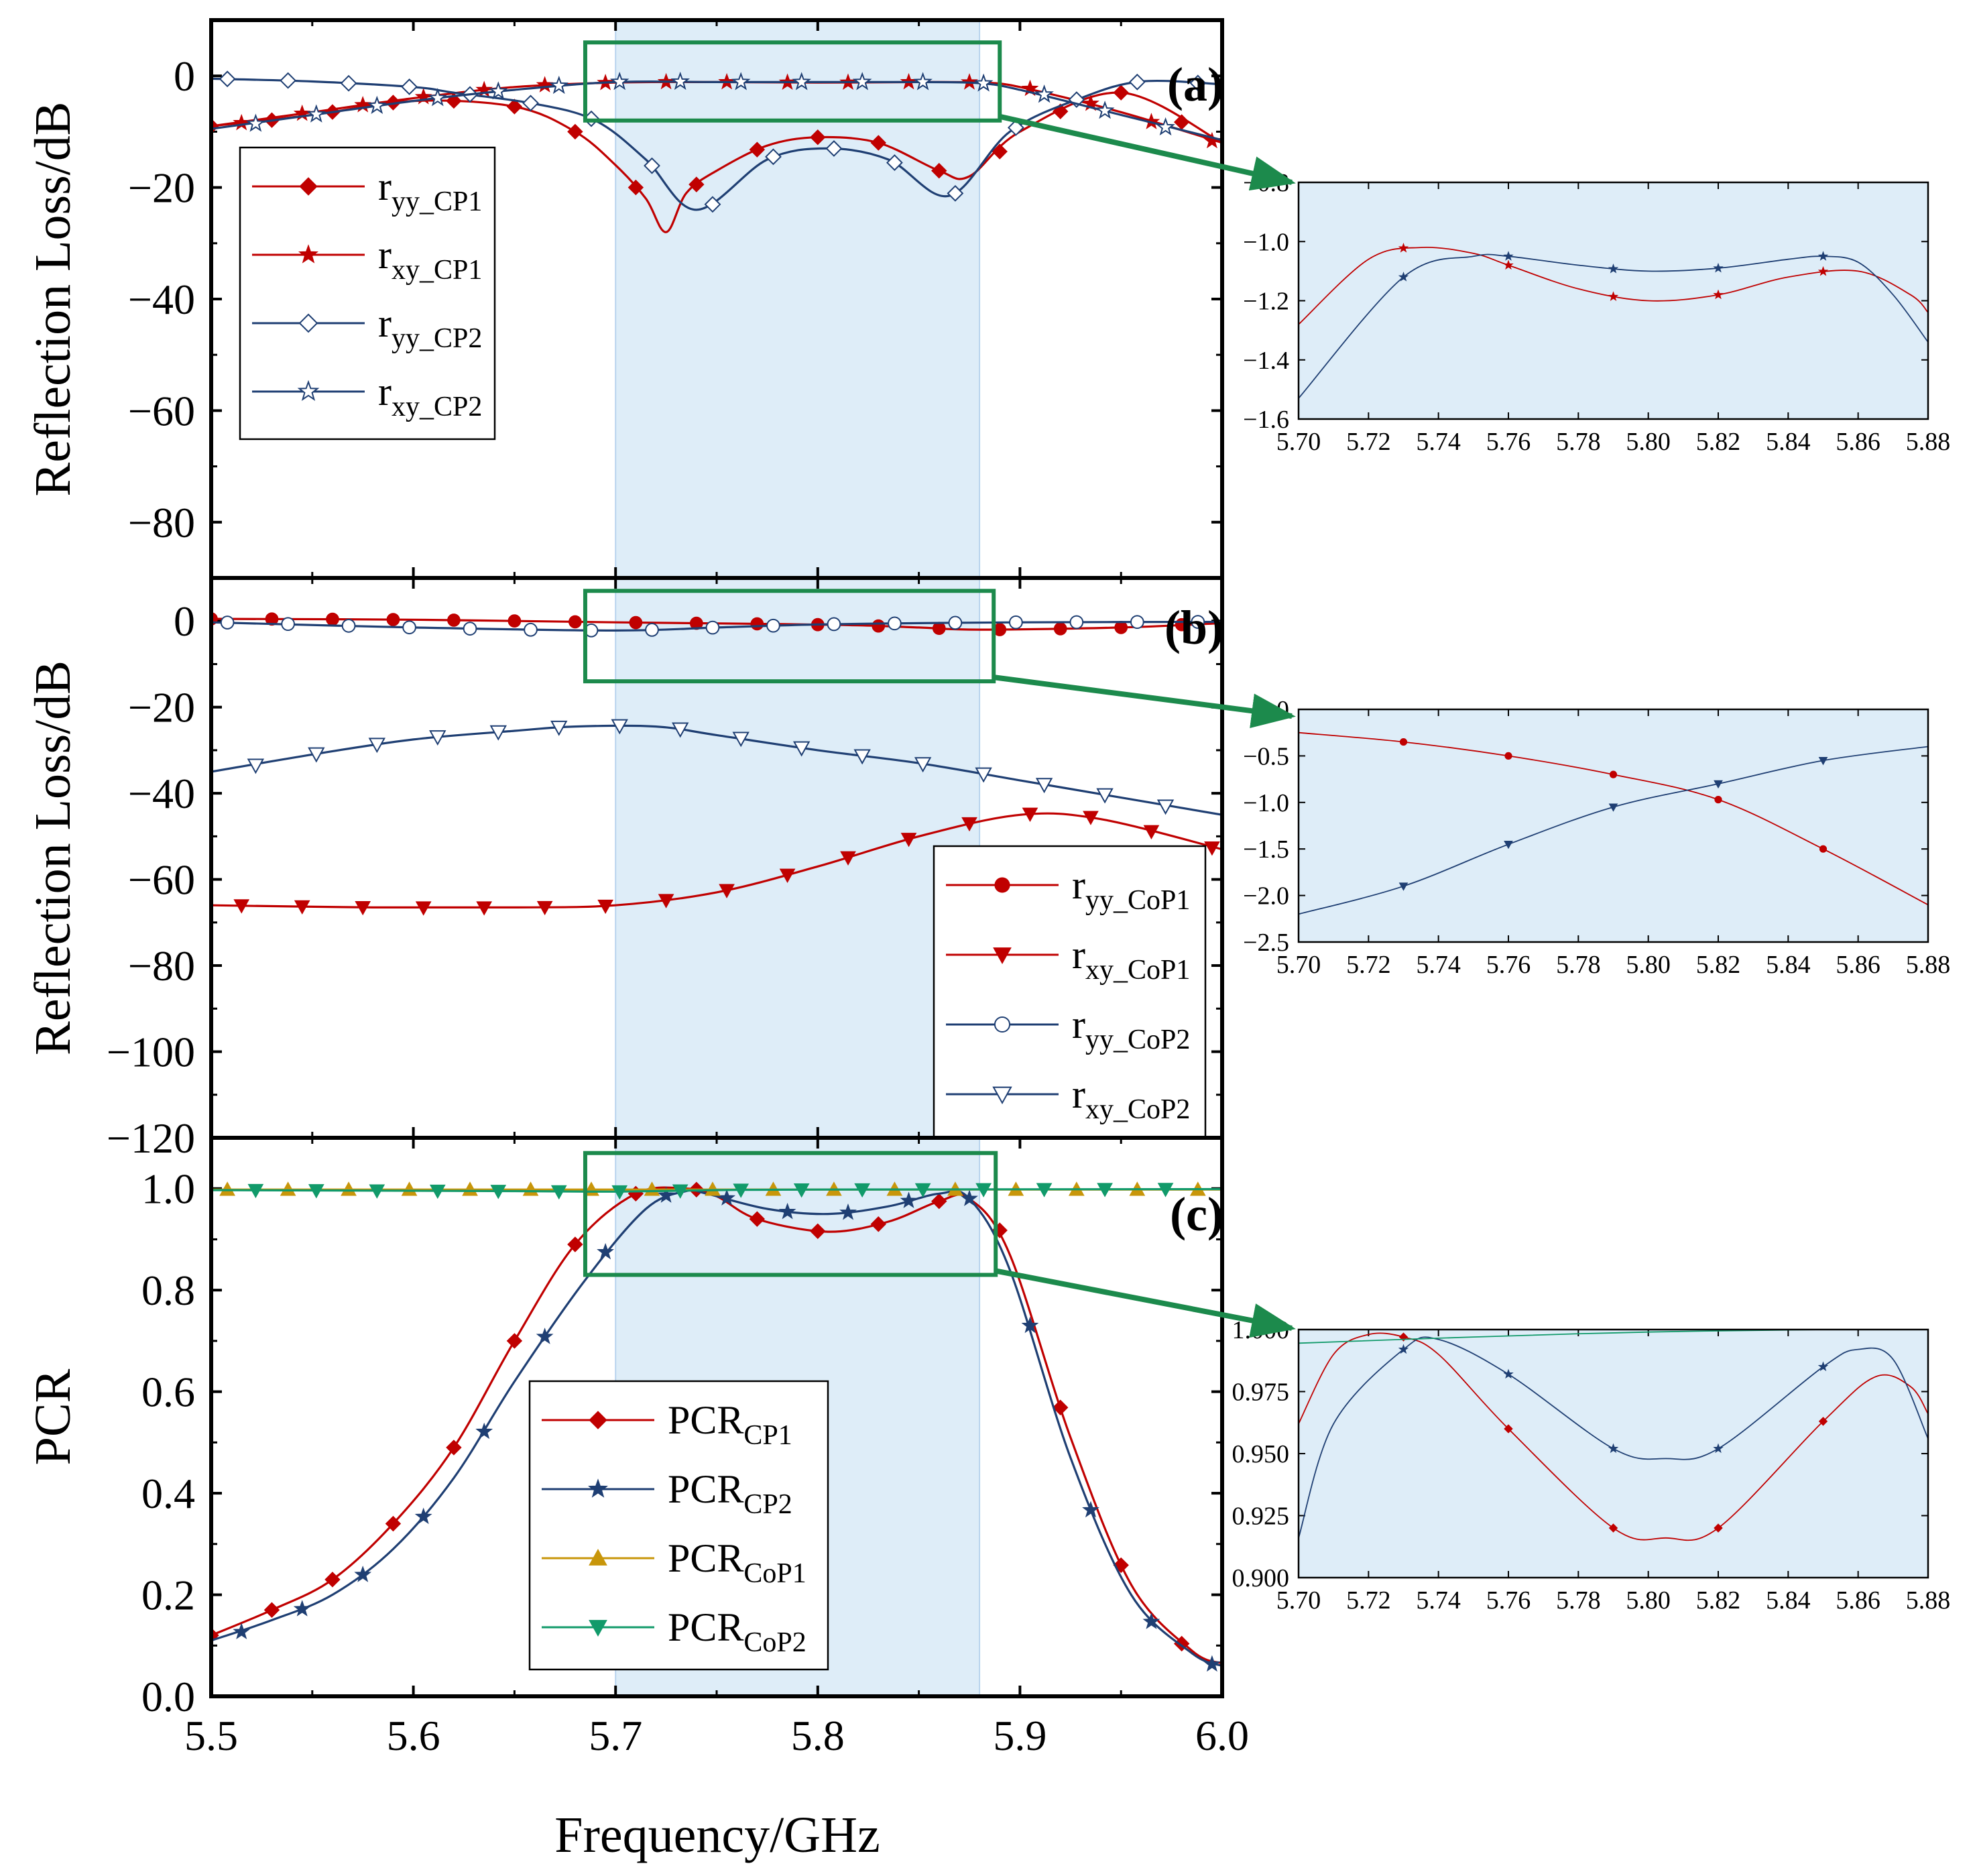 This screenshot has width=1975, height=1876. I want to click on panel-label-c: (c), so click(1196, 1214).